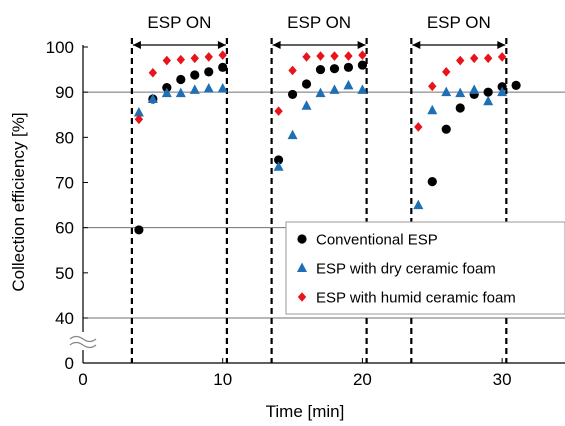  I want to click on legend-box, so click(425, 268).